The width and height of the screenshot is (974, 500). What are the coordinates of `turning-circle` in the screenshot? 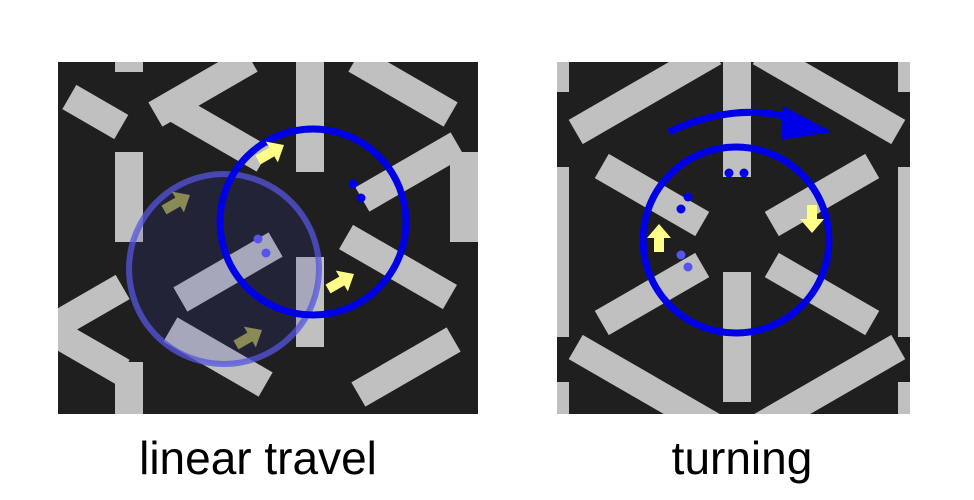 It's located at (736, 240).